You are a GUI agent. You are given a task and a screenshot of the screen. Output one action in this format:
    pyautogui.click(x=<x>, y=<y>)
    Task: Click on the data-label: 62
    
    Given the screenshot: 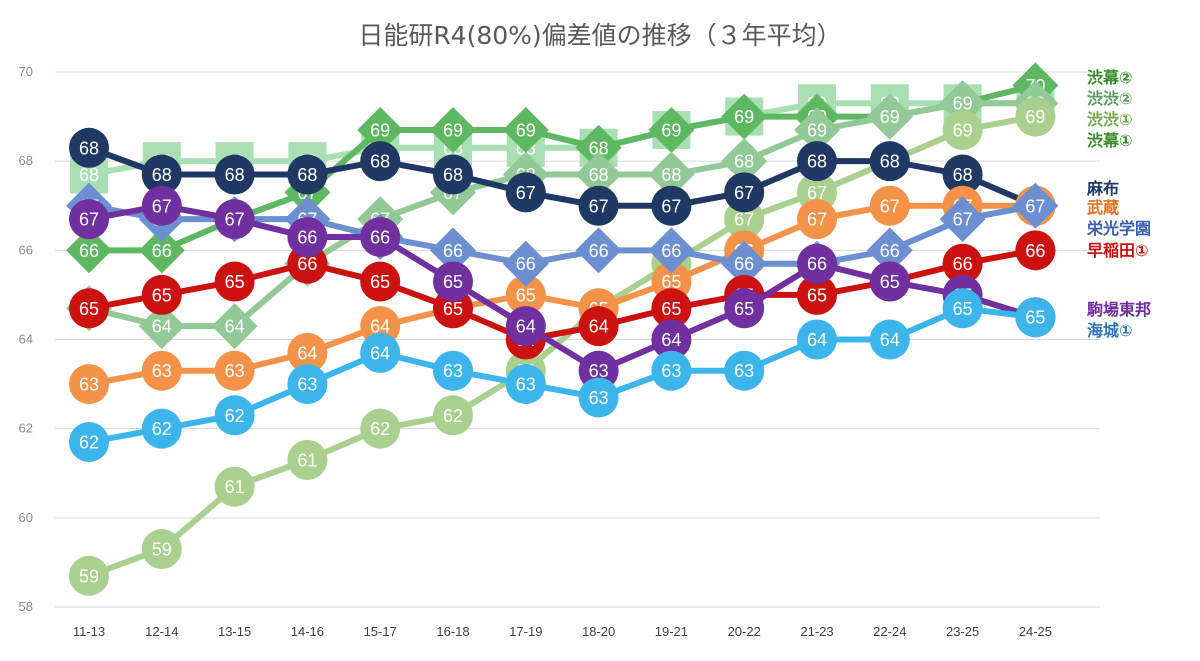 What is the action you would take?
    pyautogui.click(x=453, y=416)
    